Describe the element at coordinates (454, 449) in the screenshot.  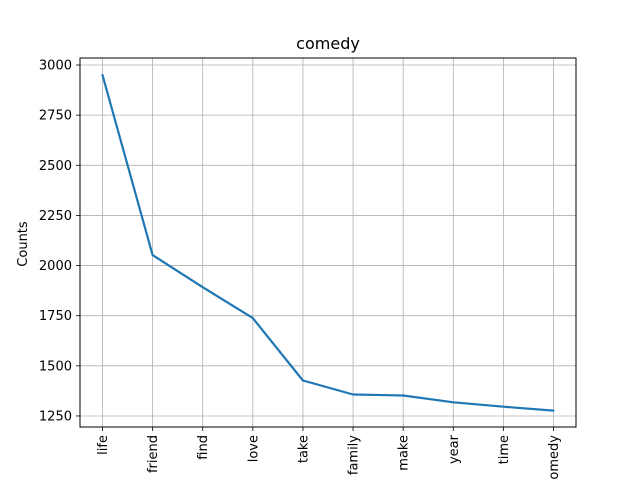
I see `x-tick-label-year: year` at that location.